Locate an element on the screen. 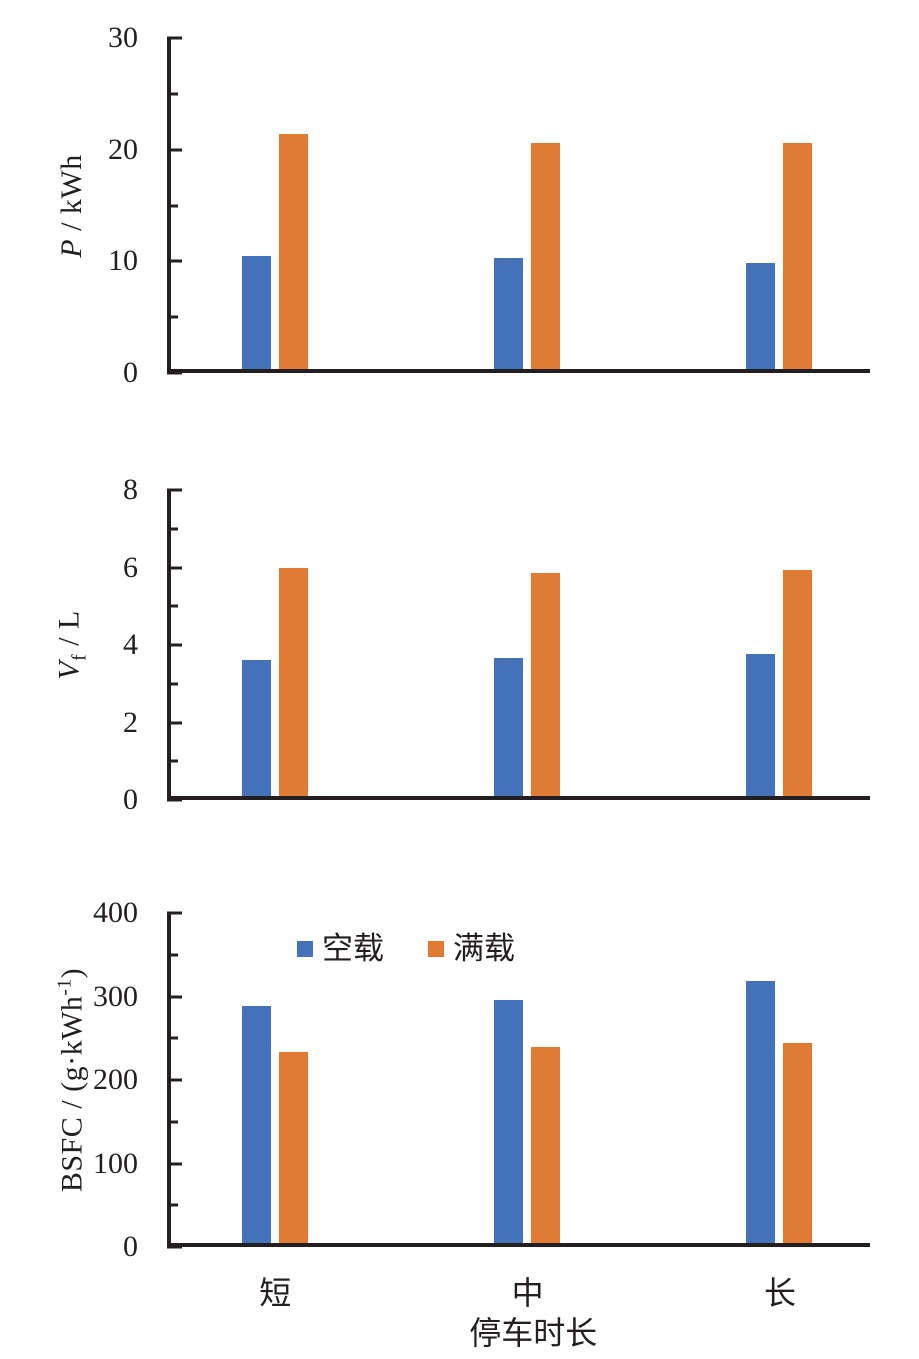 This screenshot has width=919, height=1359. x-axis-title: 停车时长 is located at coordinates (533, 1333).